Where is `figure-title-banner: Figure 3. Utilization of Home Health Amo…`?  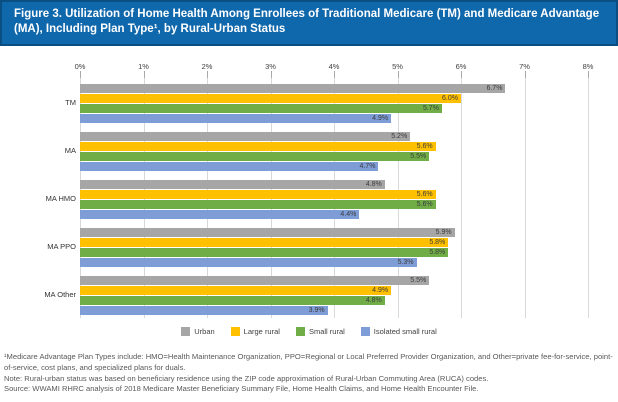
figure-title-banner: Figure 3. Utilization of Home Health Amo… is located at coordinates (309, 23).